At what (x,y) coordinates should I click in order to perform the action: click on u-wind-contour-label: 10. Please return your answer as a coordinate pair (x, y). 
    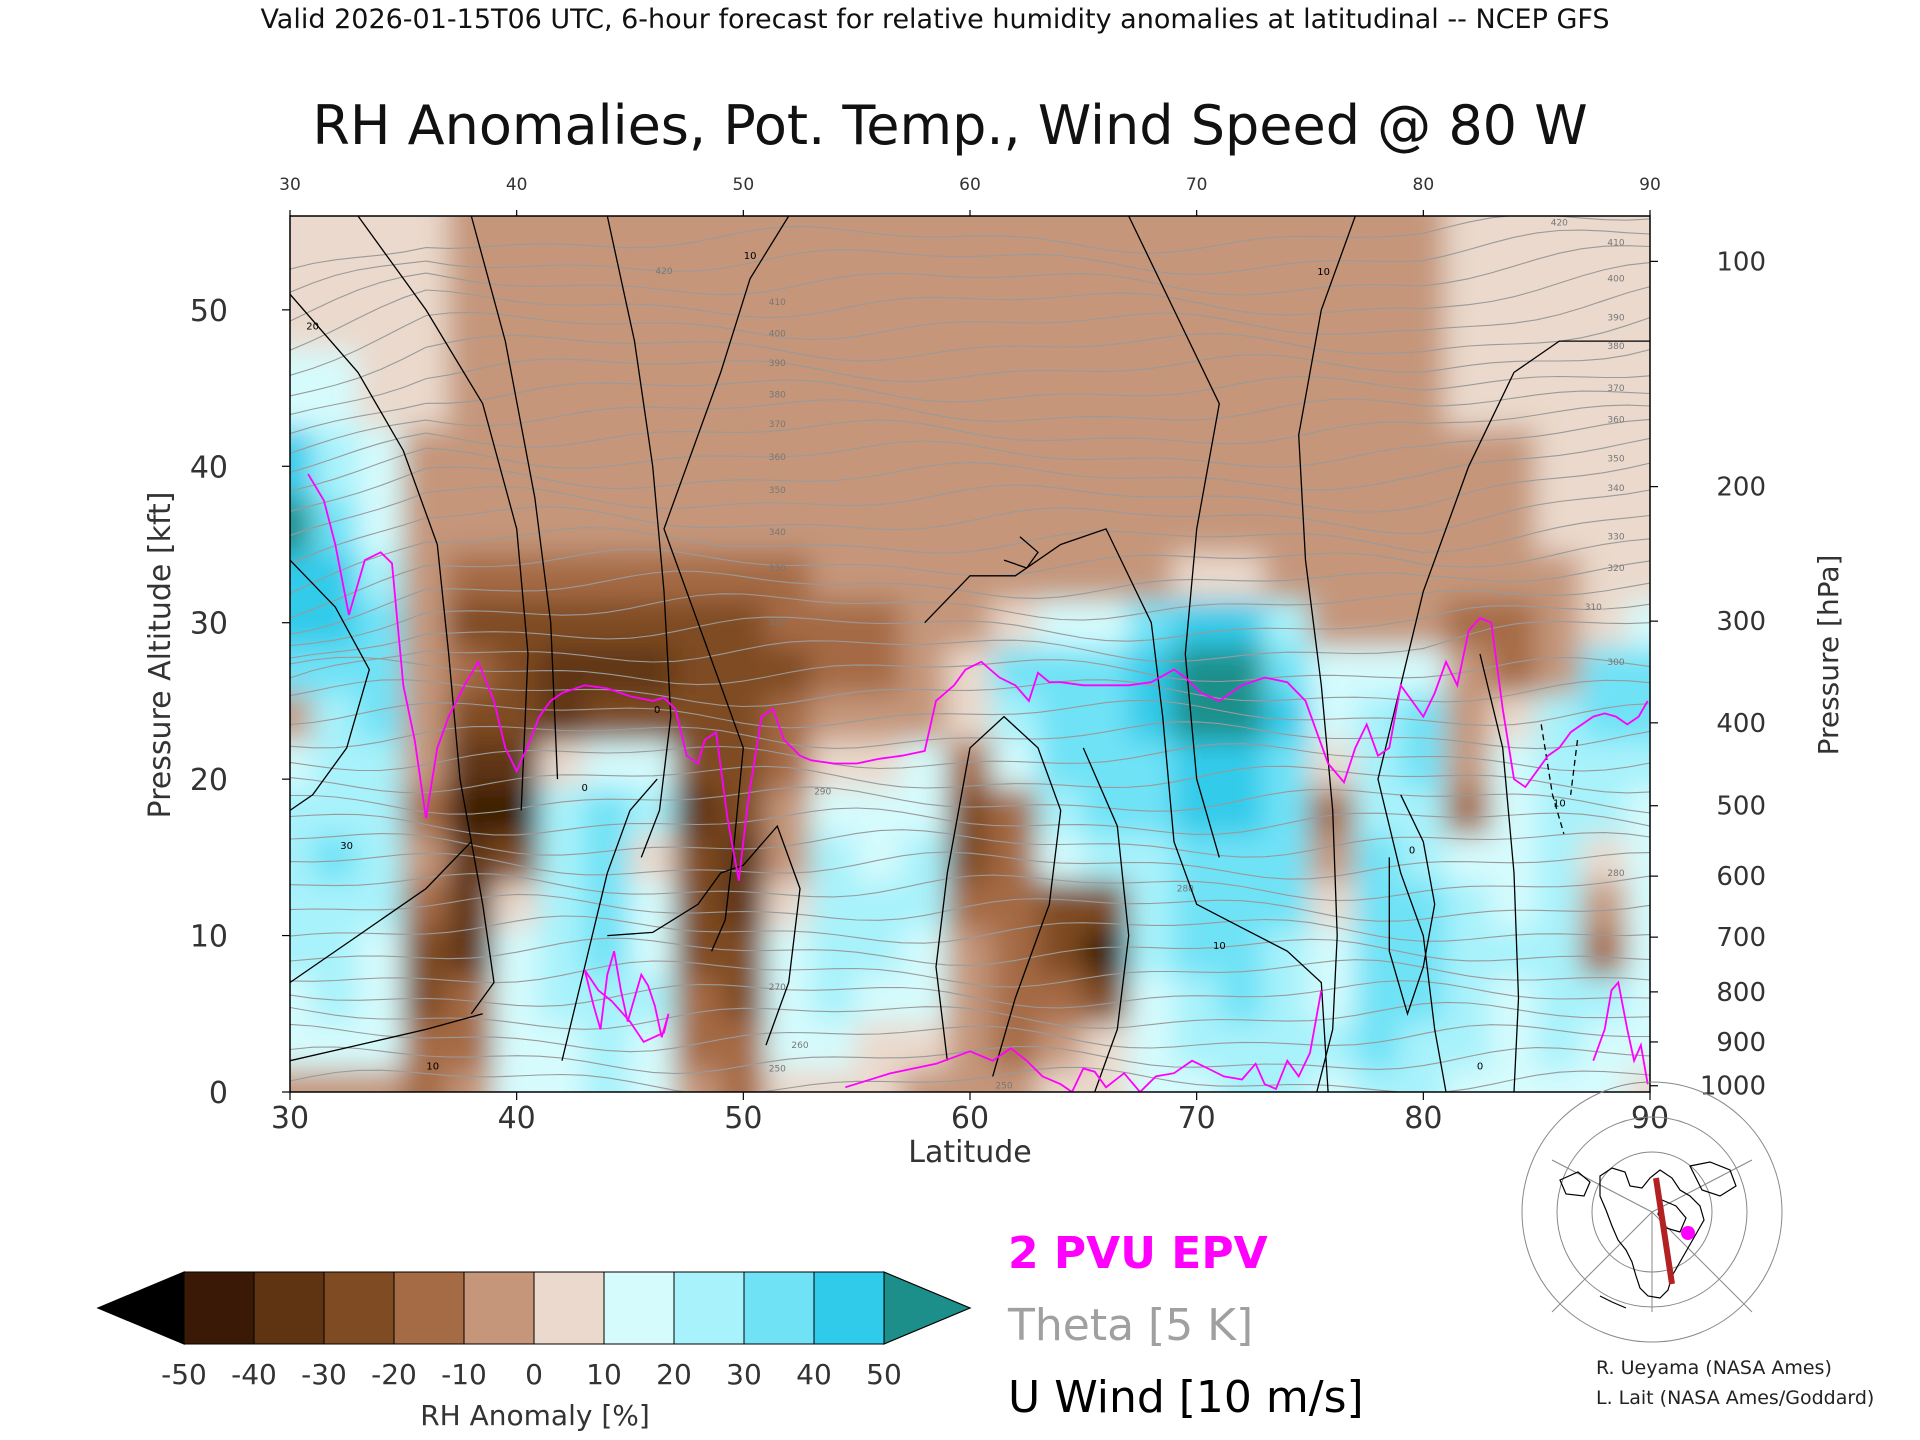
    Looking at the image, I should click on (1323, 272).